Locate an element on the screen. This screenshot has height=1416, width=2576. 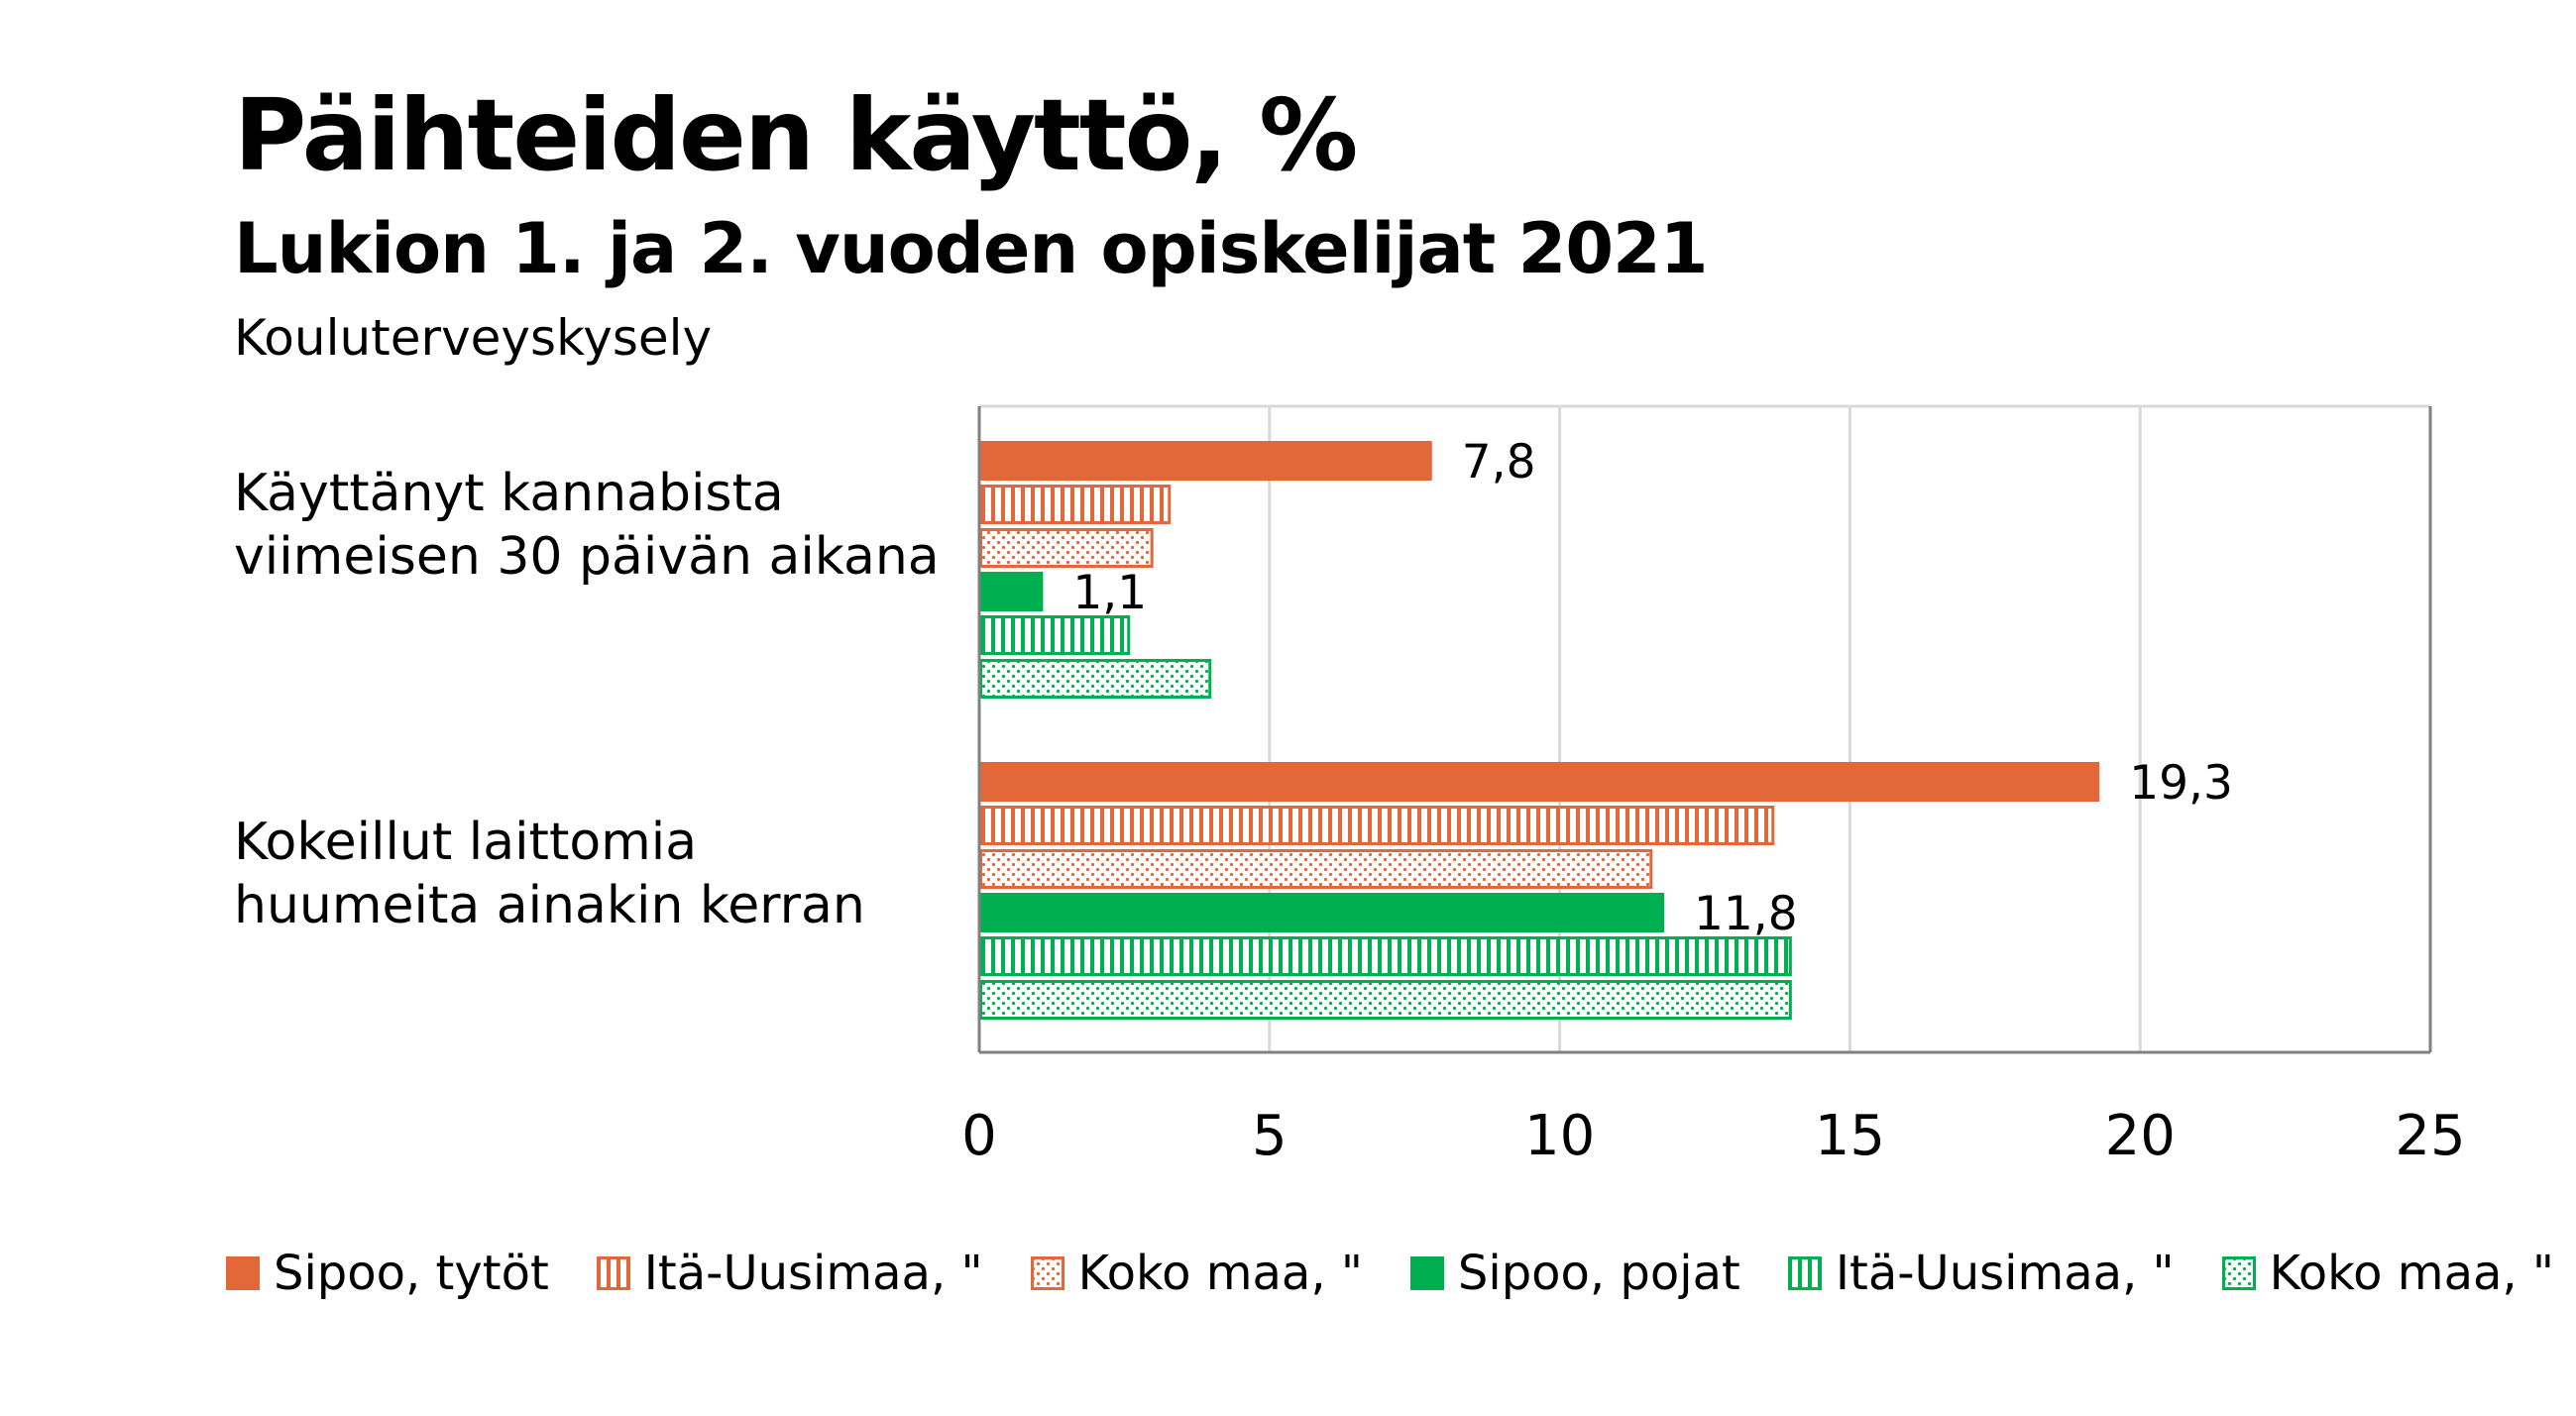
category-label-line: Käyttänyt kannabista is located at coordinates (509, 493).